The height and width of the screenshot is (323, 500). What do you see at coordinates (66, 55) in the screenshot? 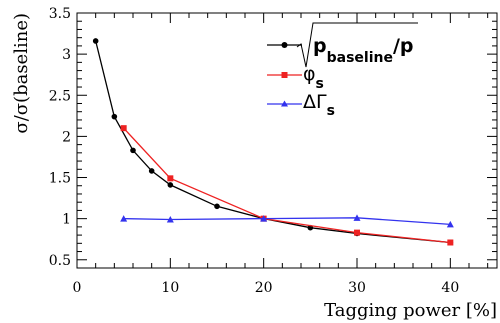
I see `y-tick-label: 3` at bounding box center [66, 55].